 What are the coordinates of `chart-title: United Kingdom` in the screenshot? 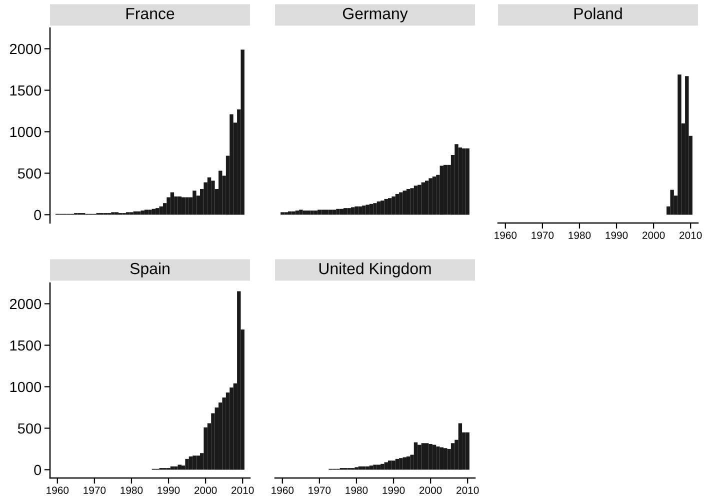 It's located at (375, 270).